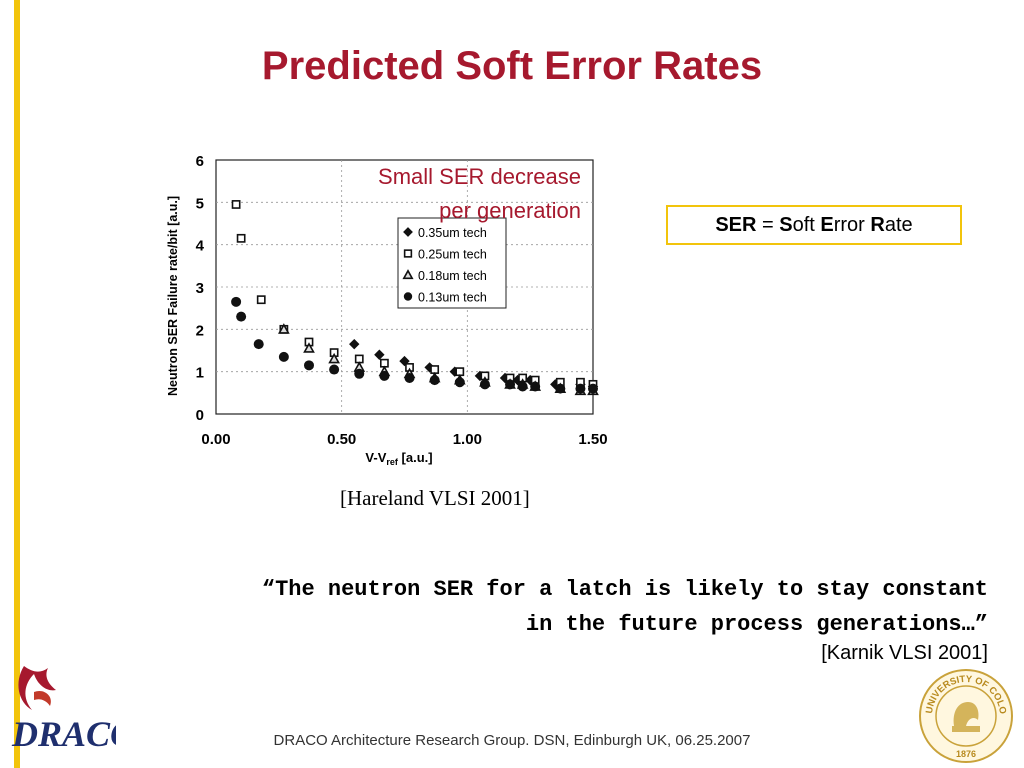 The image size is (1024, 768). Describe the element at coordinates (479, 176) in the screenshot. I see `annotation-line1: Small SER decrease` at that location.